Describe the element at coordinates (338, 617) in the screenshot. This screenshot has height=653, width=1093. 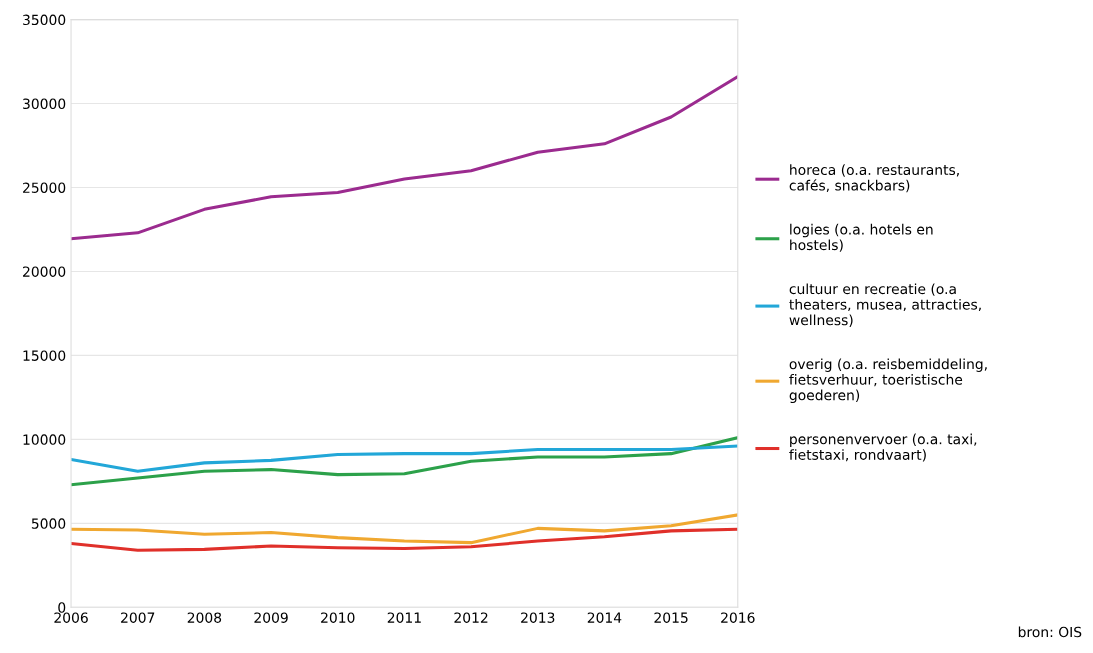
I see `x-tick-label: 2010` at that location.